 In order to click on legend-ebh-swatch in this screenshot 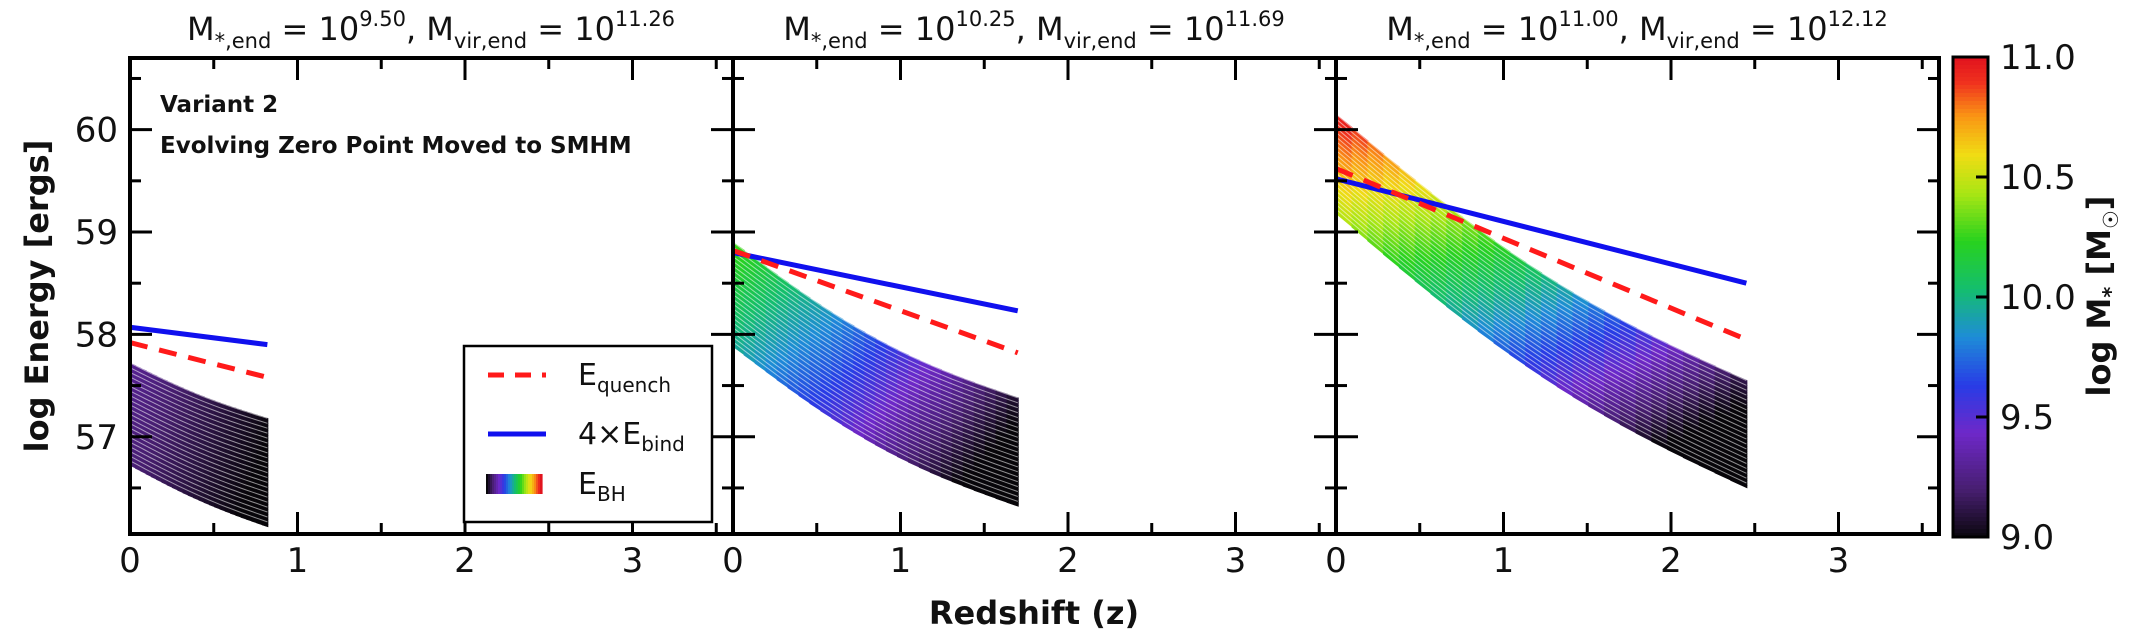, I will do `click(514, 484)`.